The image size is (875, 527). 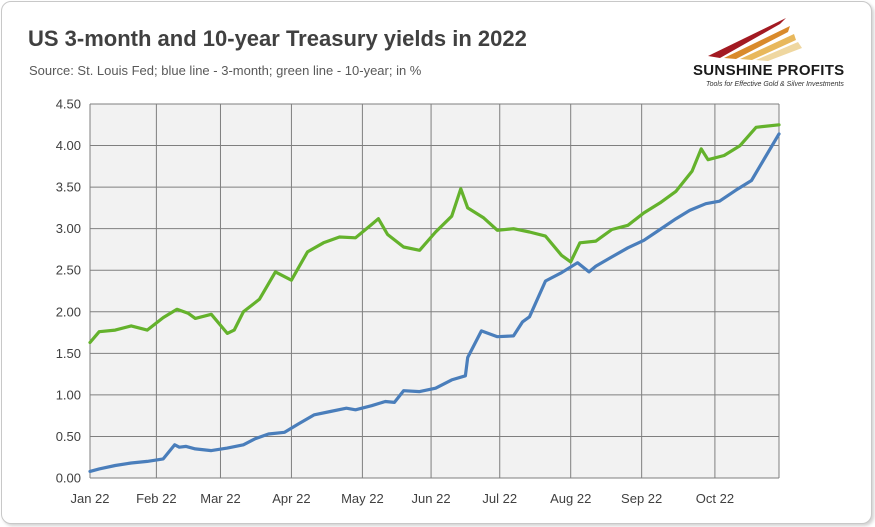 I want to click on x-tick-label: Oct 22, so click(x=715, y=498).